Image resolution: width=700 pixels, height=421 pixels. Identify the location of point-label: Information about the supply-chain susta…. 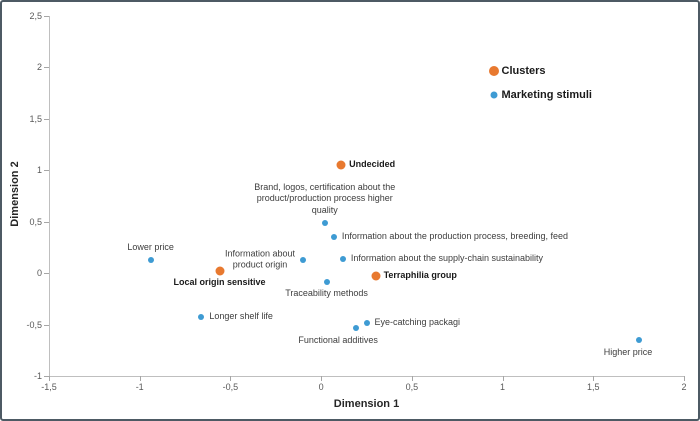
(447, 257).